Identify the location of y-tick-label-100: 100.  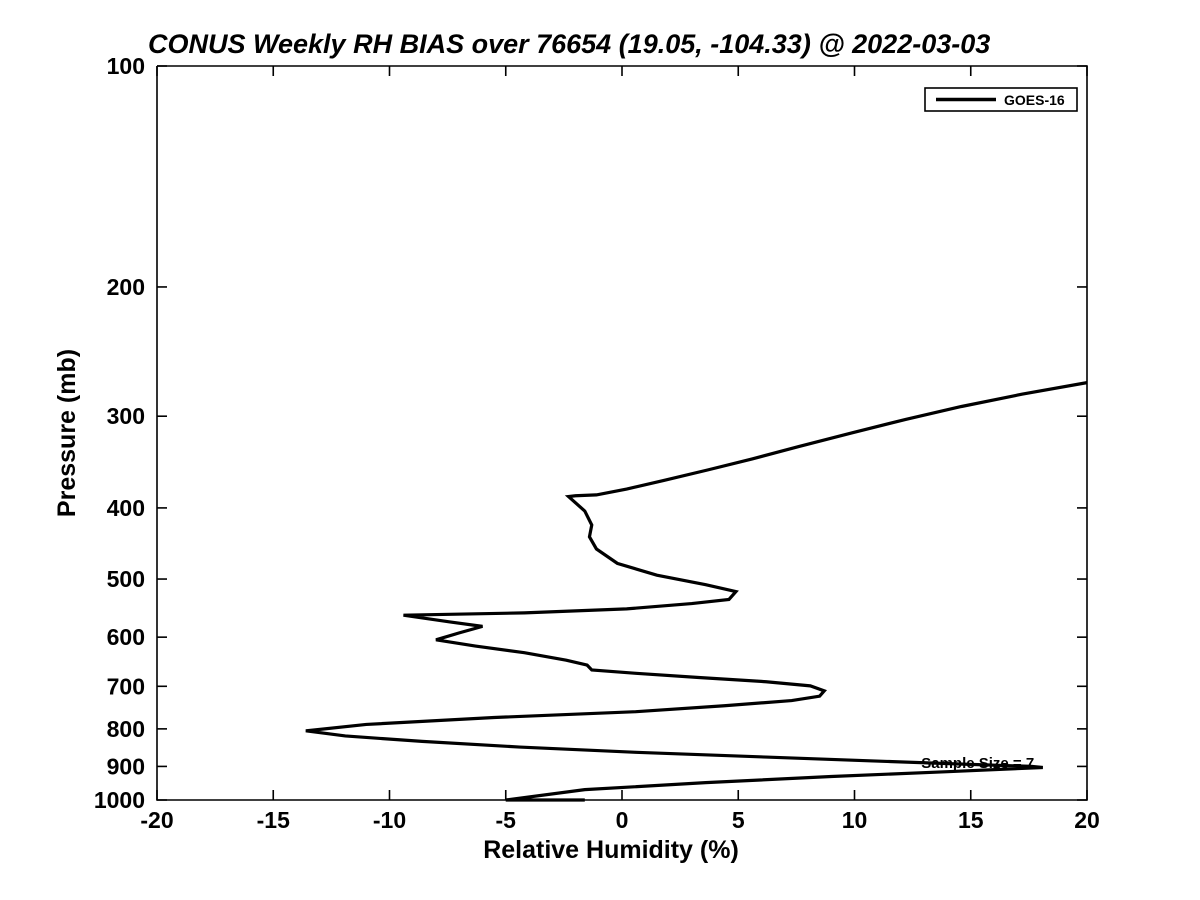
(126, 66).